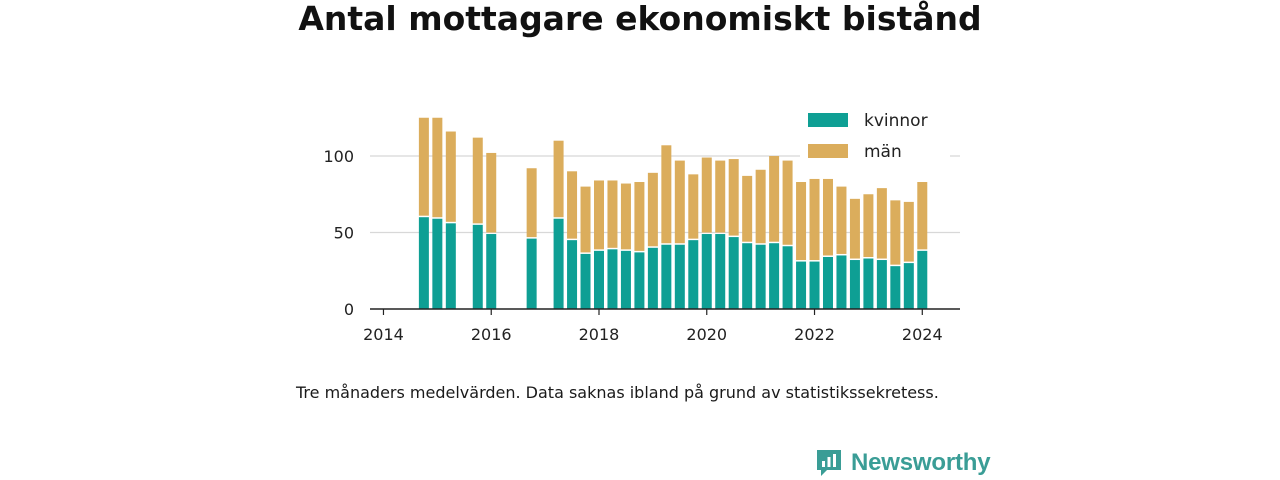 The width and height of the screenshot is (1280, 480). I want to click on y-tick-label: 100, so click(338, 156).